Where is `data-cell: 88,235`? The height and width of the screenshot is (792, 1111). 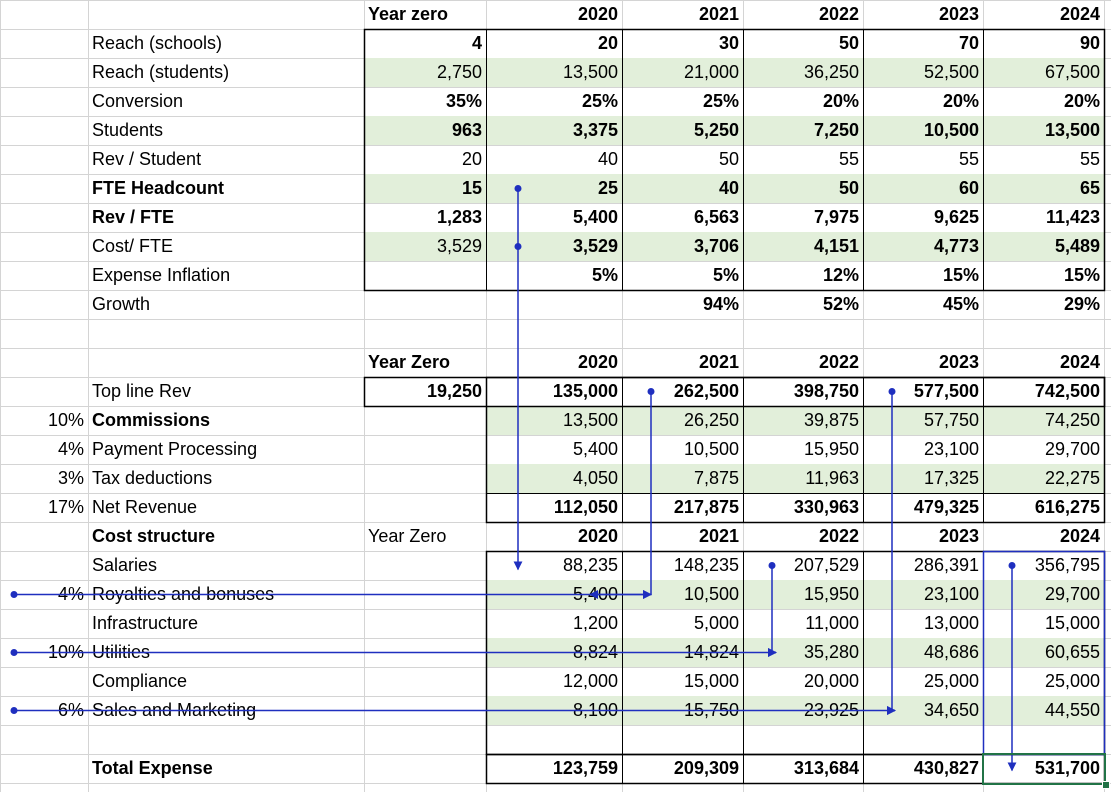
data-cell: 88,235 is located at coordinates (590, 565).